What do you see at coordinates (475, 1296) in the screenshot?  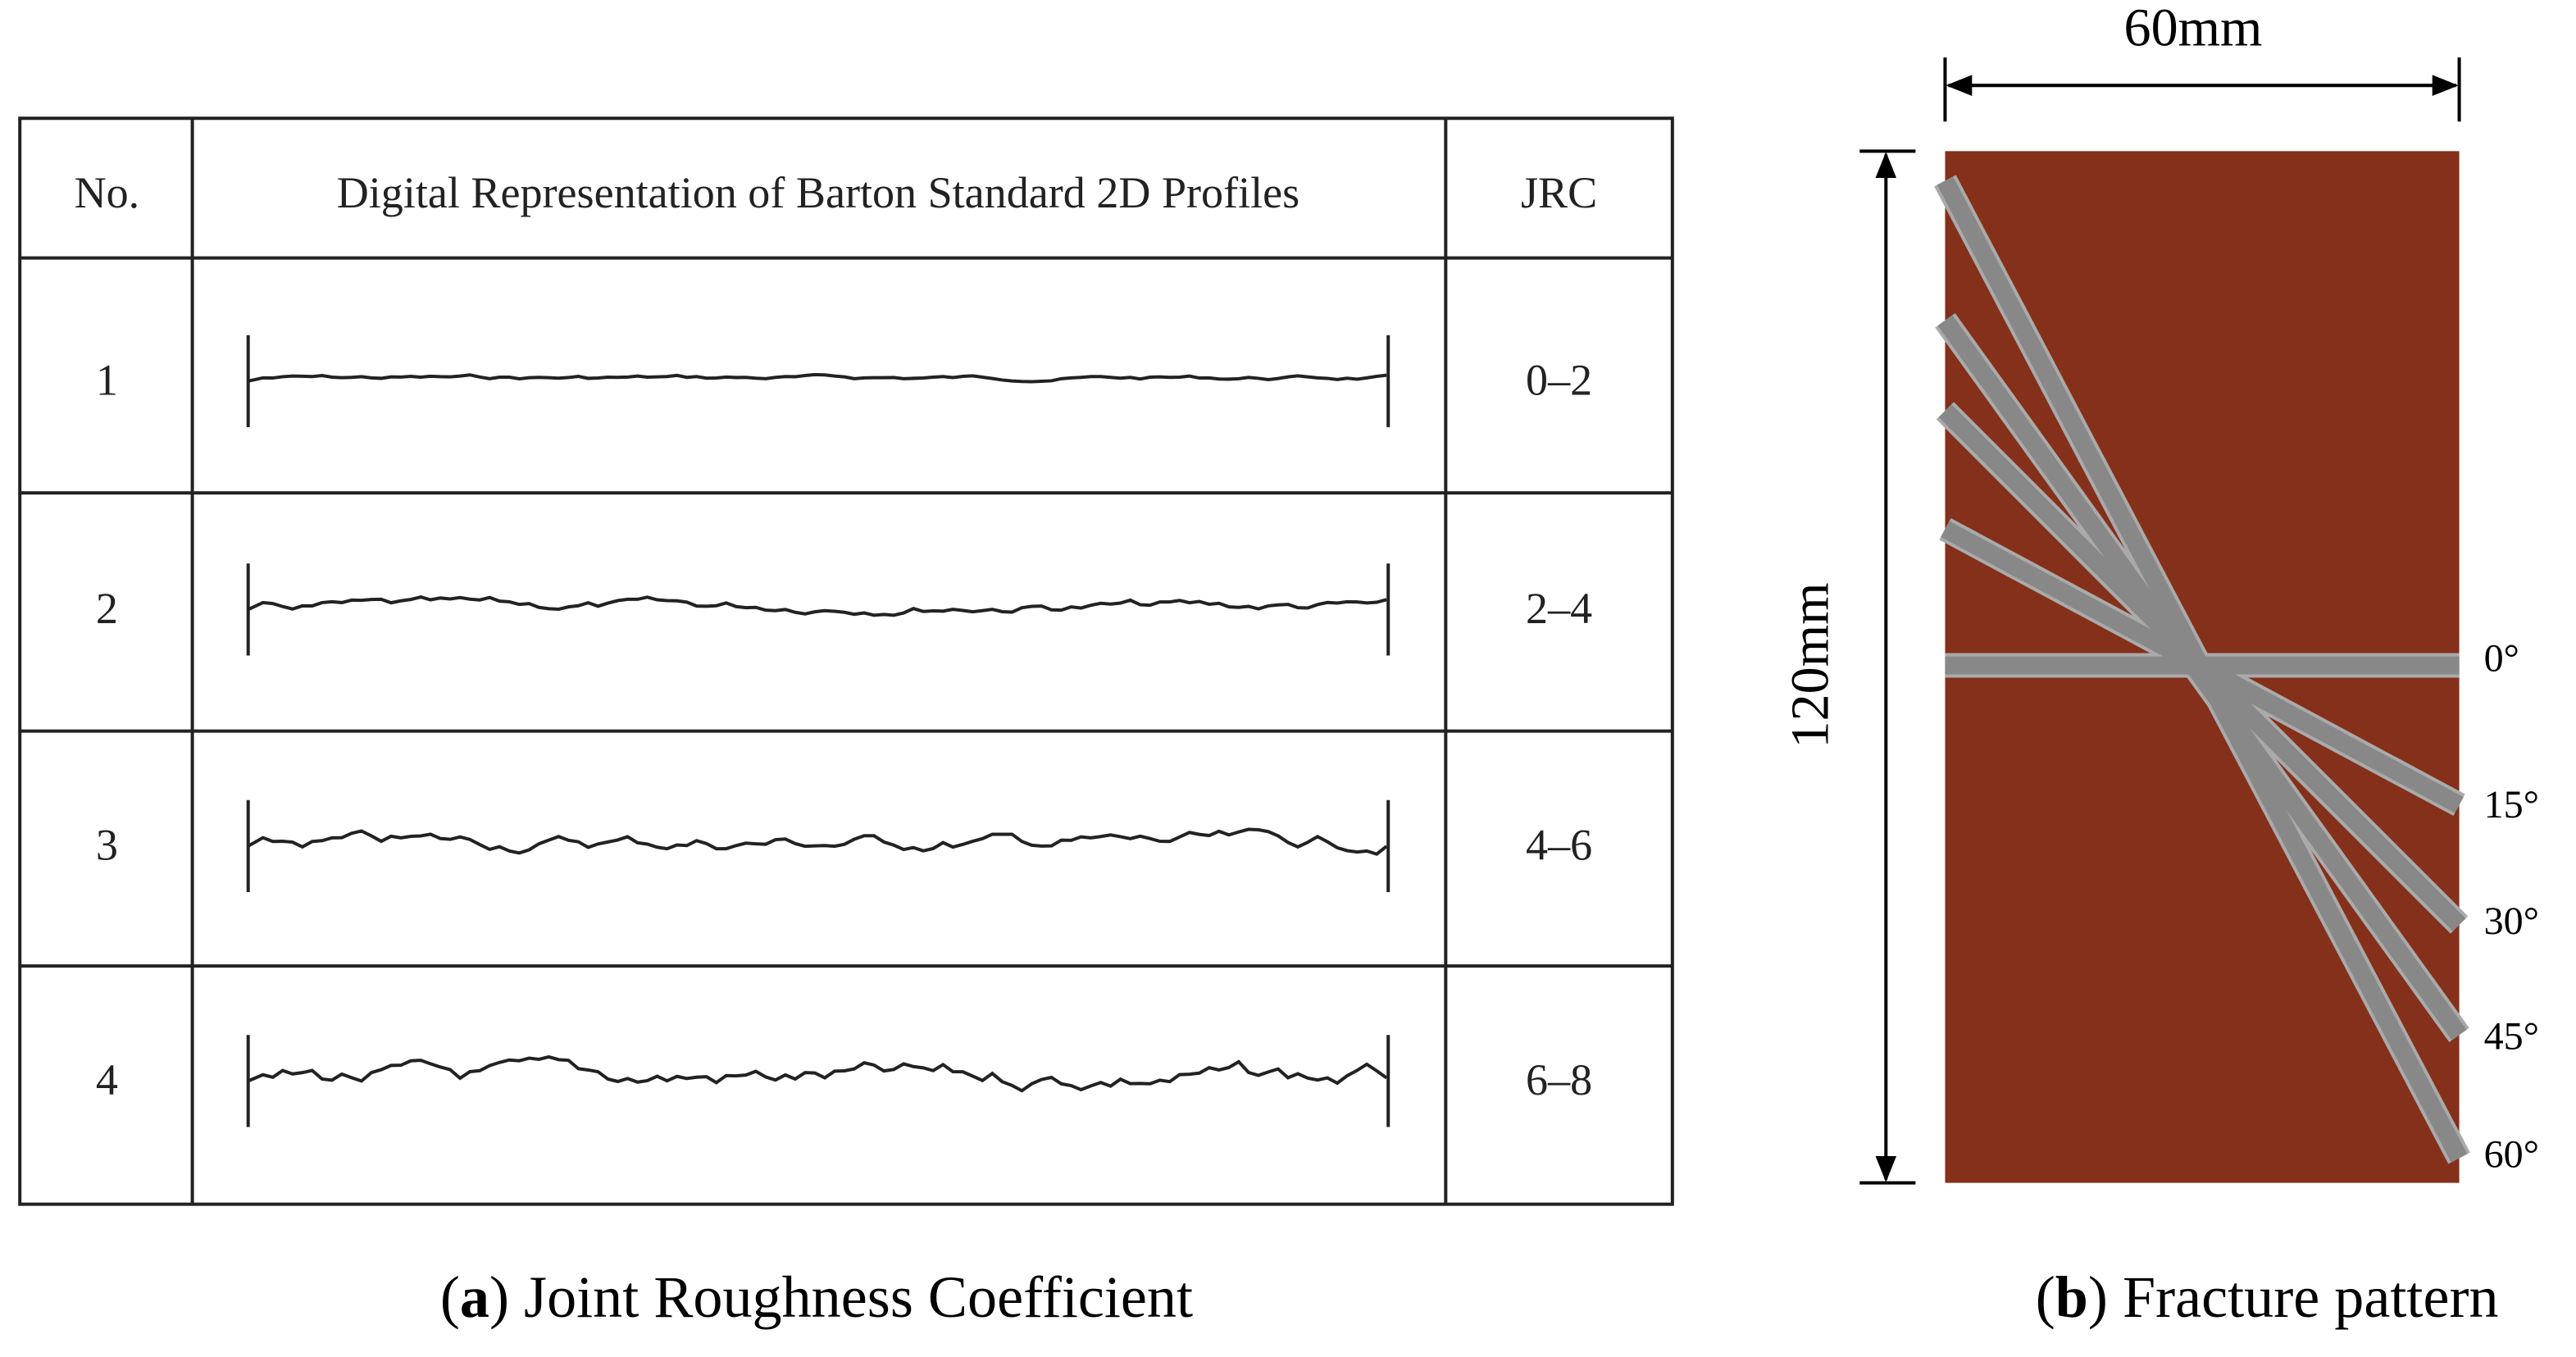 I see `caption-label: a` at bounding box center [475, 1296].